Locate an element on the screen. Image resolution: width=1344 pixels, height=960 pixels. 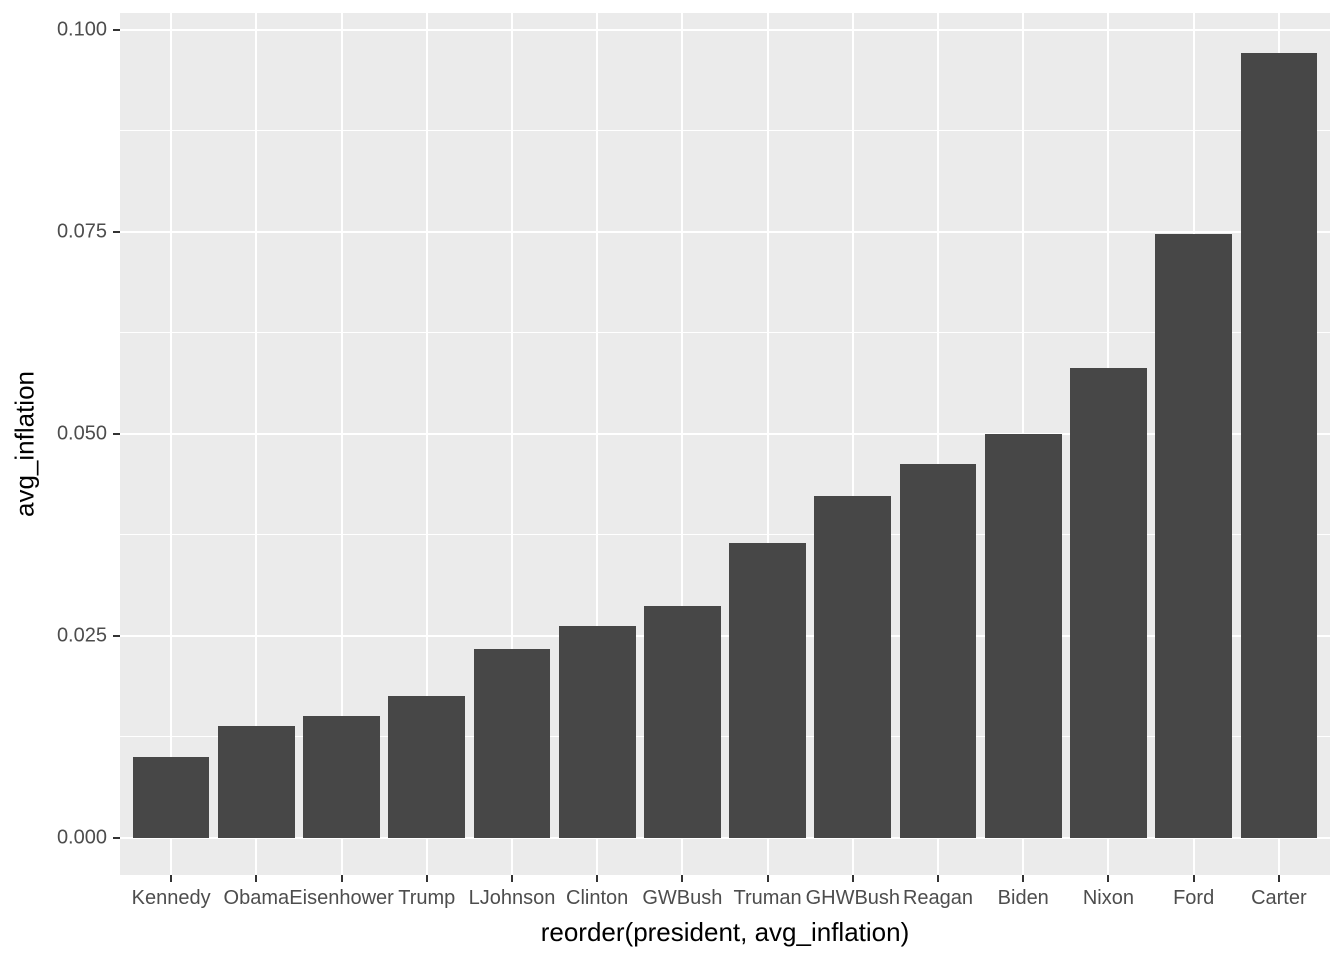
x-tick-label-ford: Ford is located at coordinates (1194, 898).